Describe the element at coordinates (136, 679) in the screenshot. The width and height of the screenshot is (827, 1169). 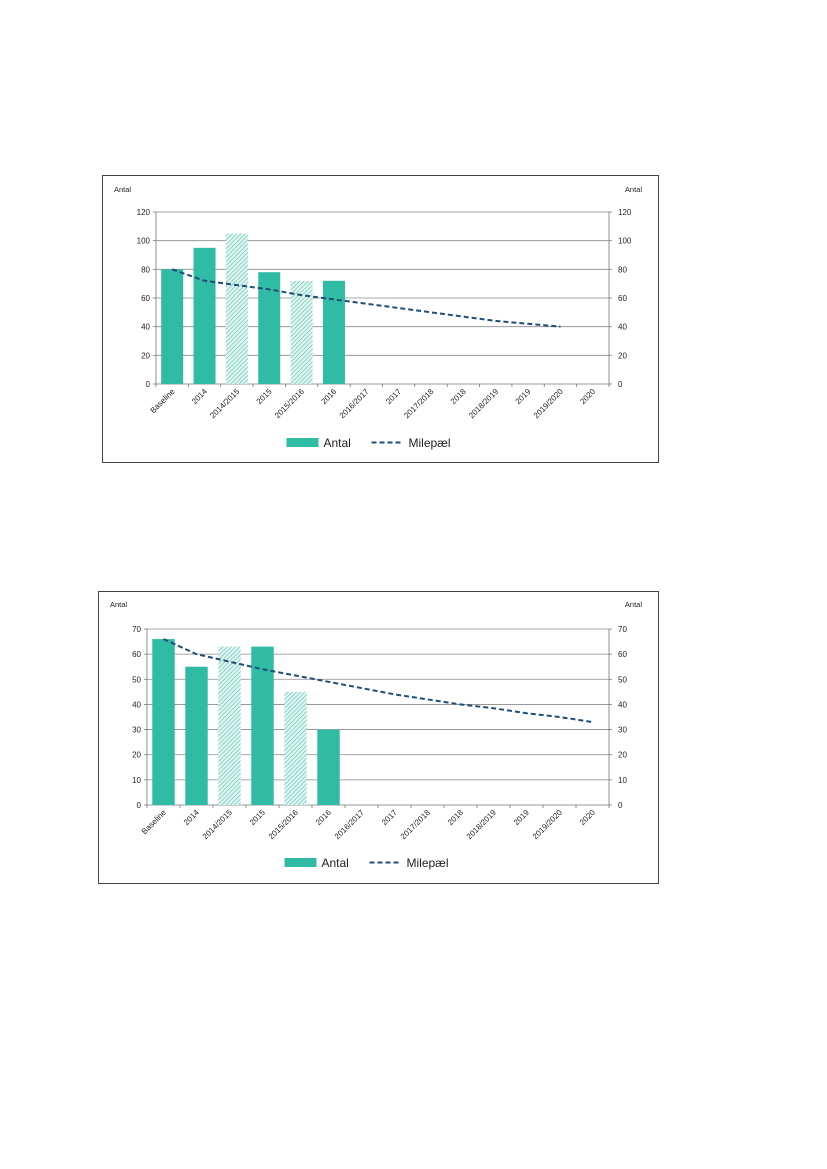
I see `y-tick-label-left: 50` at that location.